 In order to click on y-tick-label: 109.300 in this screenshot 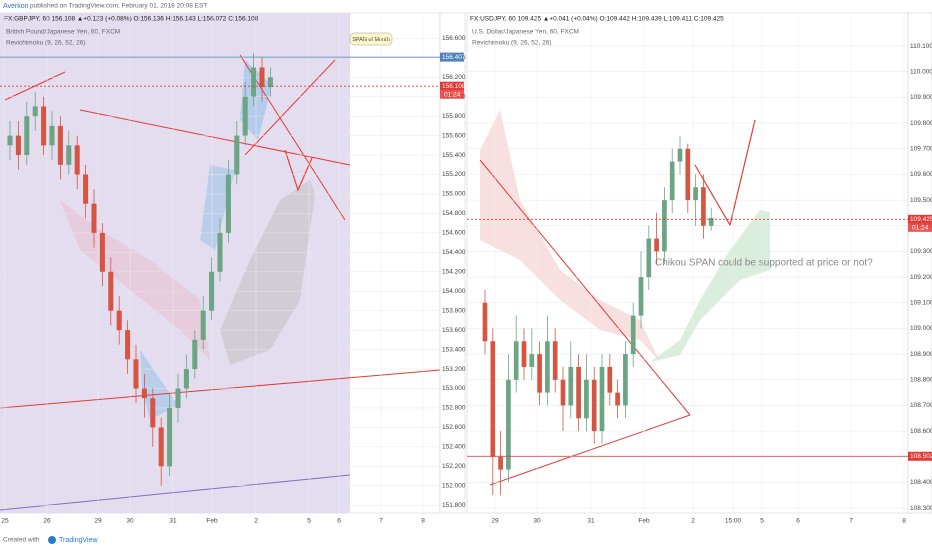, I will do `click(921, 251)`.